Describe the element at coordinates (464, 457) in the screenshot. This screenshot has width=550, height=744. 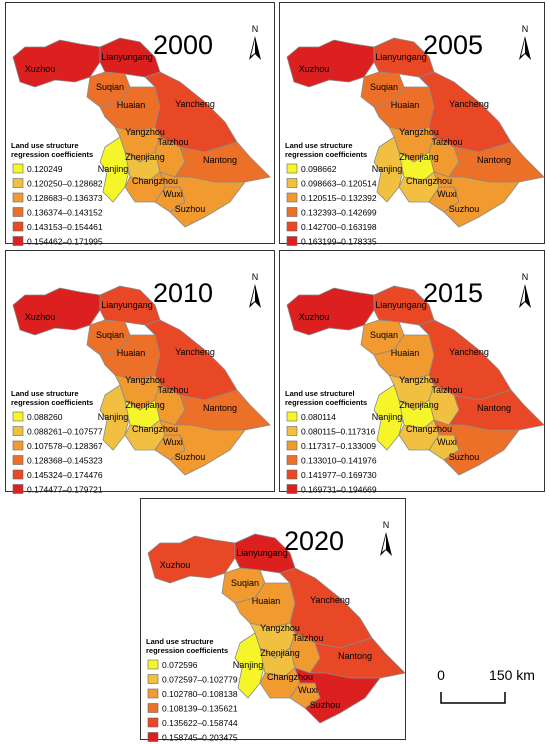
I see `city-label: Suzhou` at that location.